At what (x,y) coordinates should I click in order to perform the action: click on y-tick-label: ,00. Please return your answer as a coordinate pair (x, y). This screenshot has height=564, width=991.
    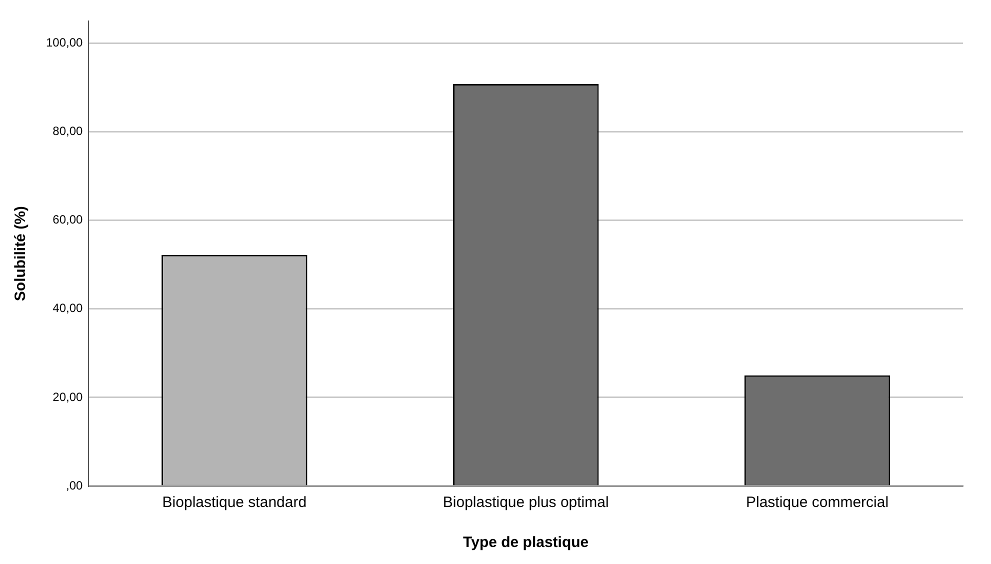
    Looking at the image, I should click on (75, 485).